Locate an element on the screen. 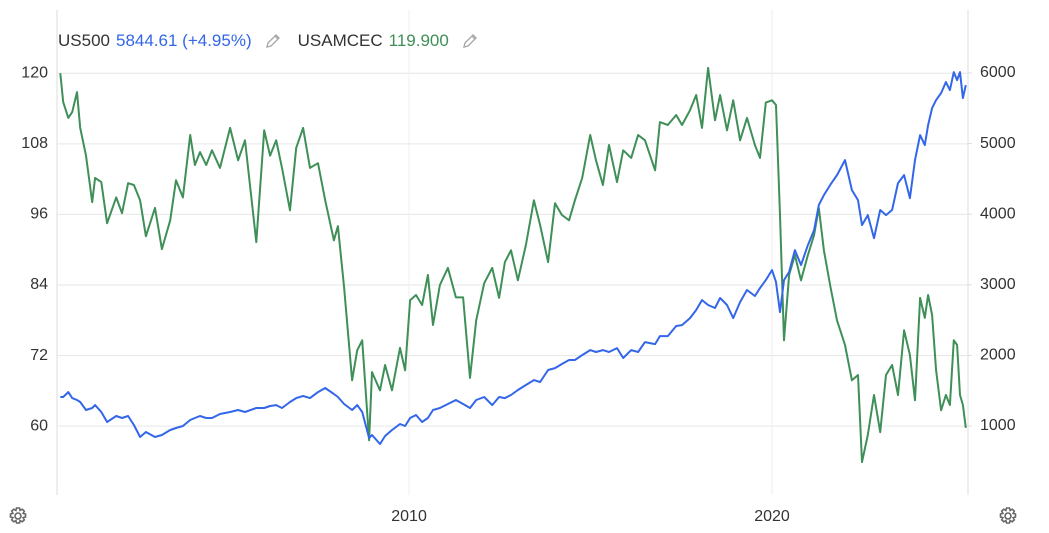 The width and height of the screenshot is (1049, 533). y2-tick-label: 6000 is located at coordinates (998, 72).